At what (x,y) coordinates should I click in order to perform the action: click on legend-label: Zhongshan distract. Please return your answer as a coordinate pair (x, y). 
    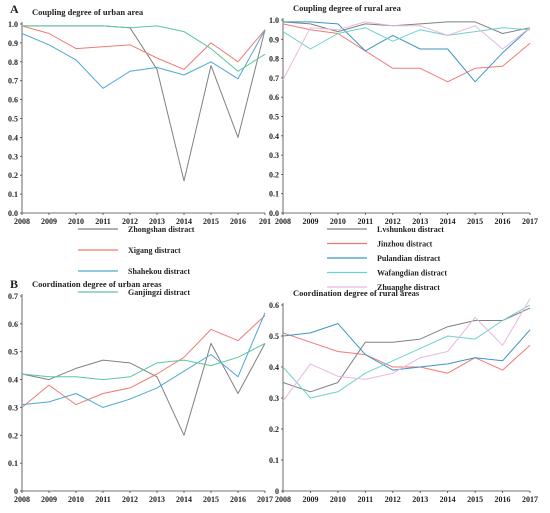
    Looking at the image, I should click on (161, 229).